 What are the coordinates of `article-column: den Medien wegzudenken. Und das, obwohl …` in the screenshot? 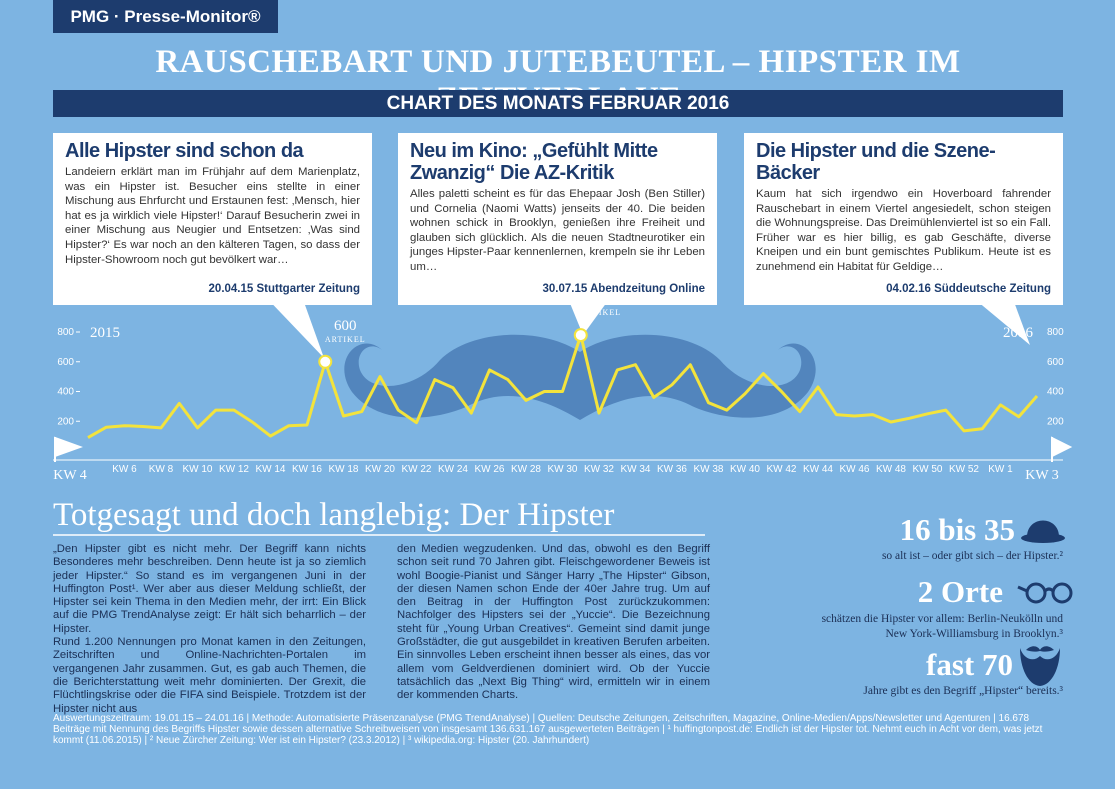 It's located at (553, 623).